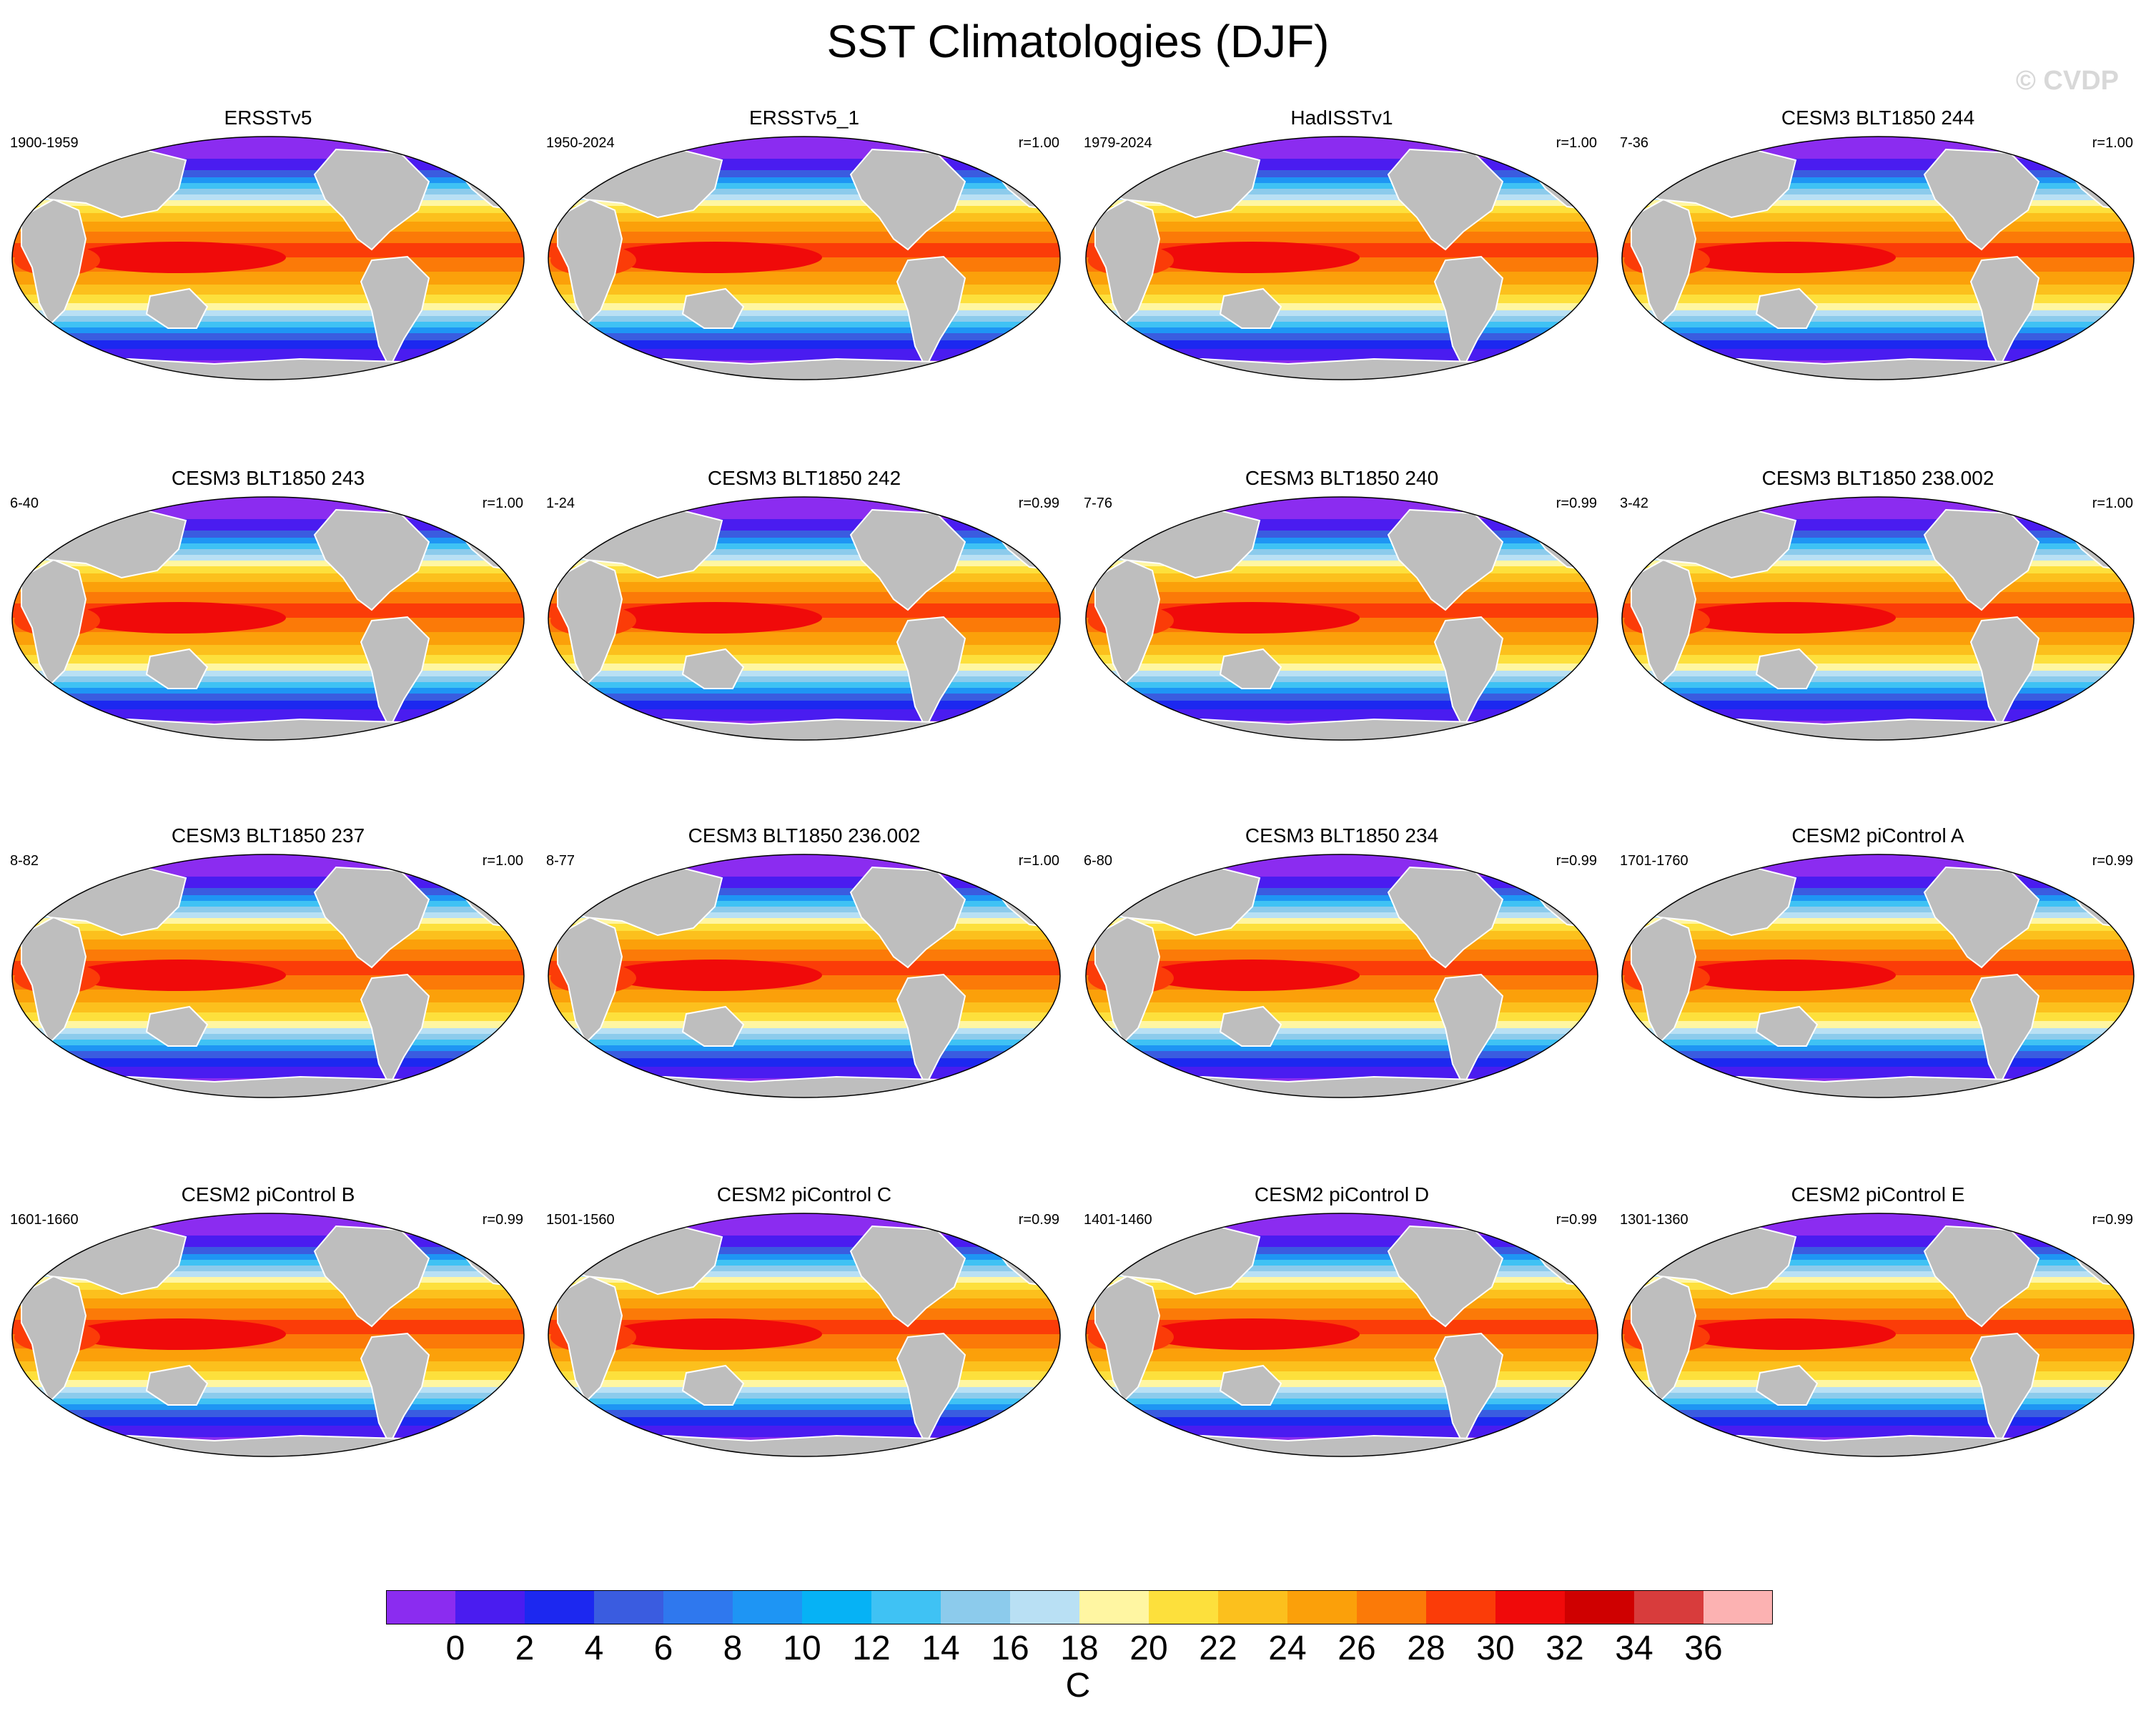  What do you see at coordinates (733, 1648) in the screenshot?
I see `colorbar-tick-label: 8` at bounding box center [733, 1648].